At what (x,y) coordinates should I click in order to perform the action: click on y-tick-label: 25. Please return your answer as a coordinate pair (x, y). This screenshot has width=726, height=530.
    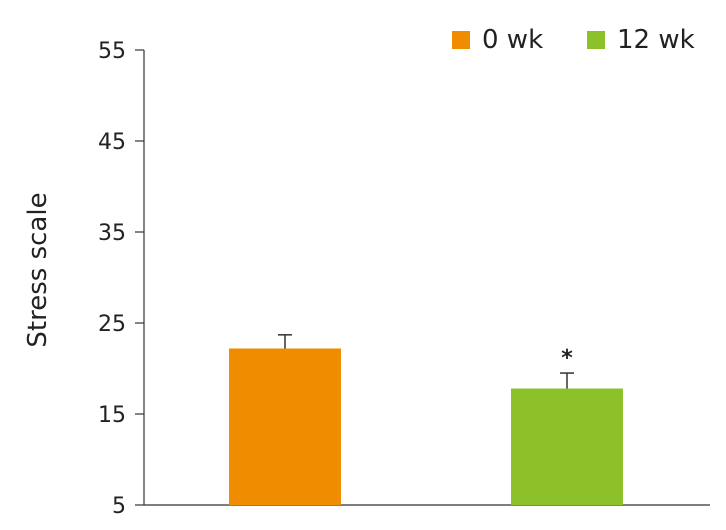
    Looking at the image, I should click on (112, 324).